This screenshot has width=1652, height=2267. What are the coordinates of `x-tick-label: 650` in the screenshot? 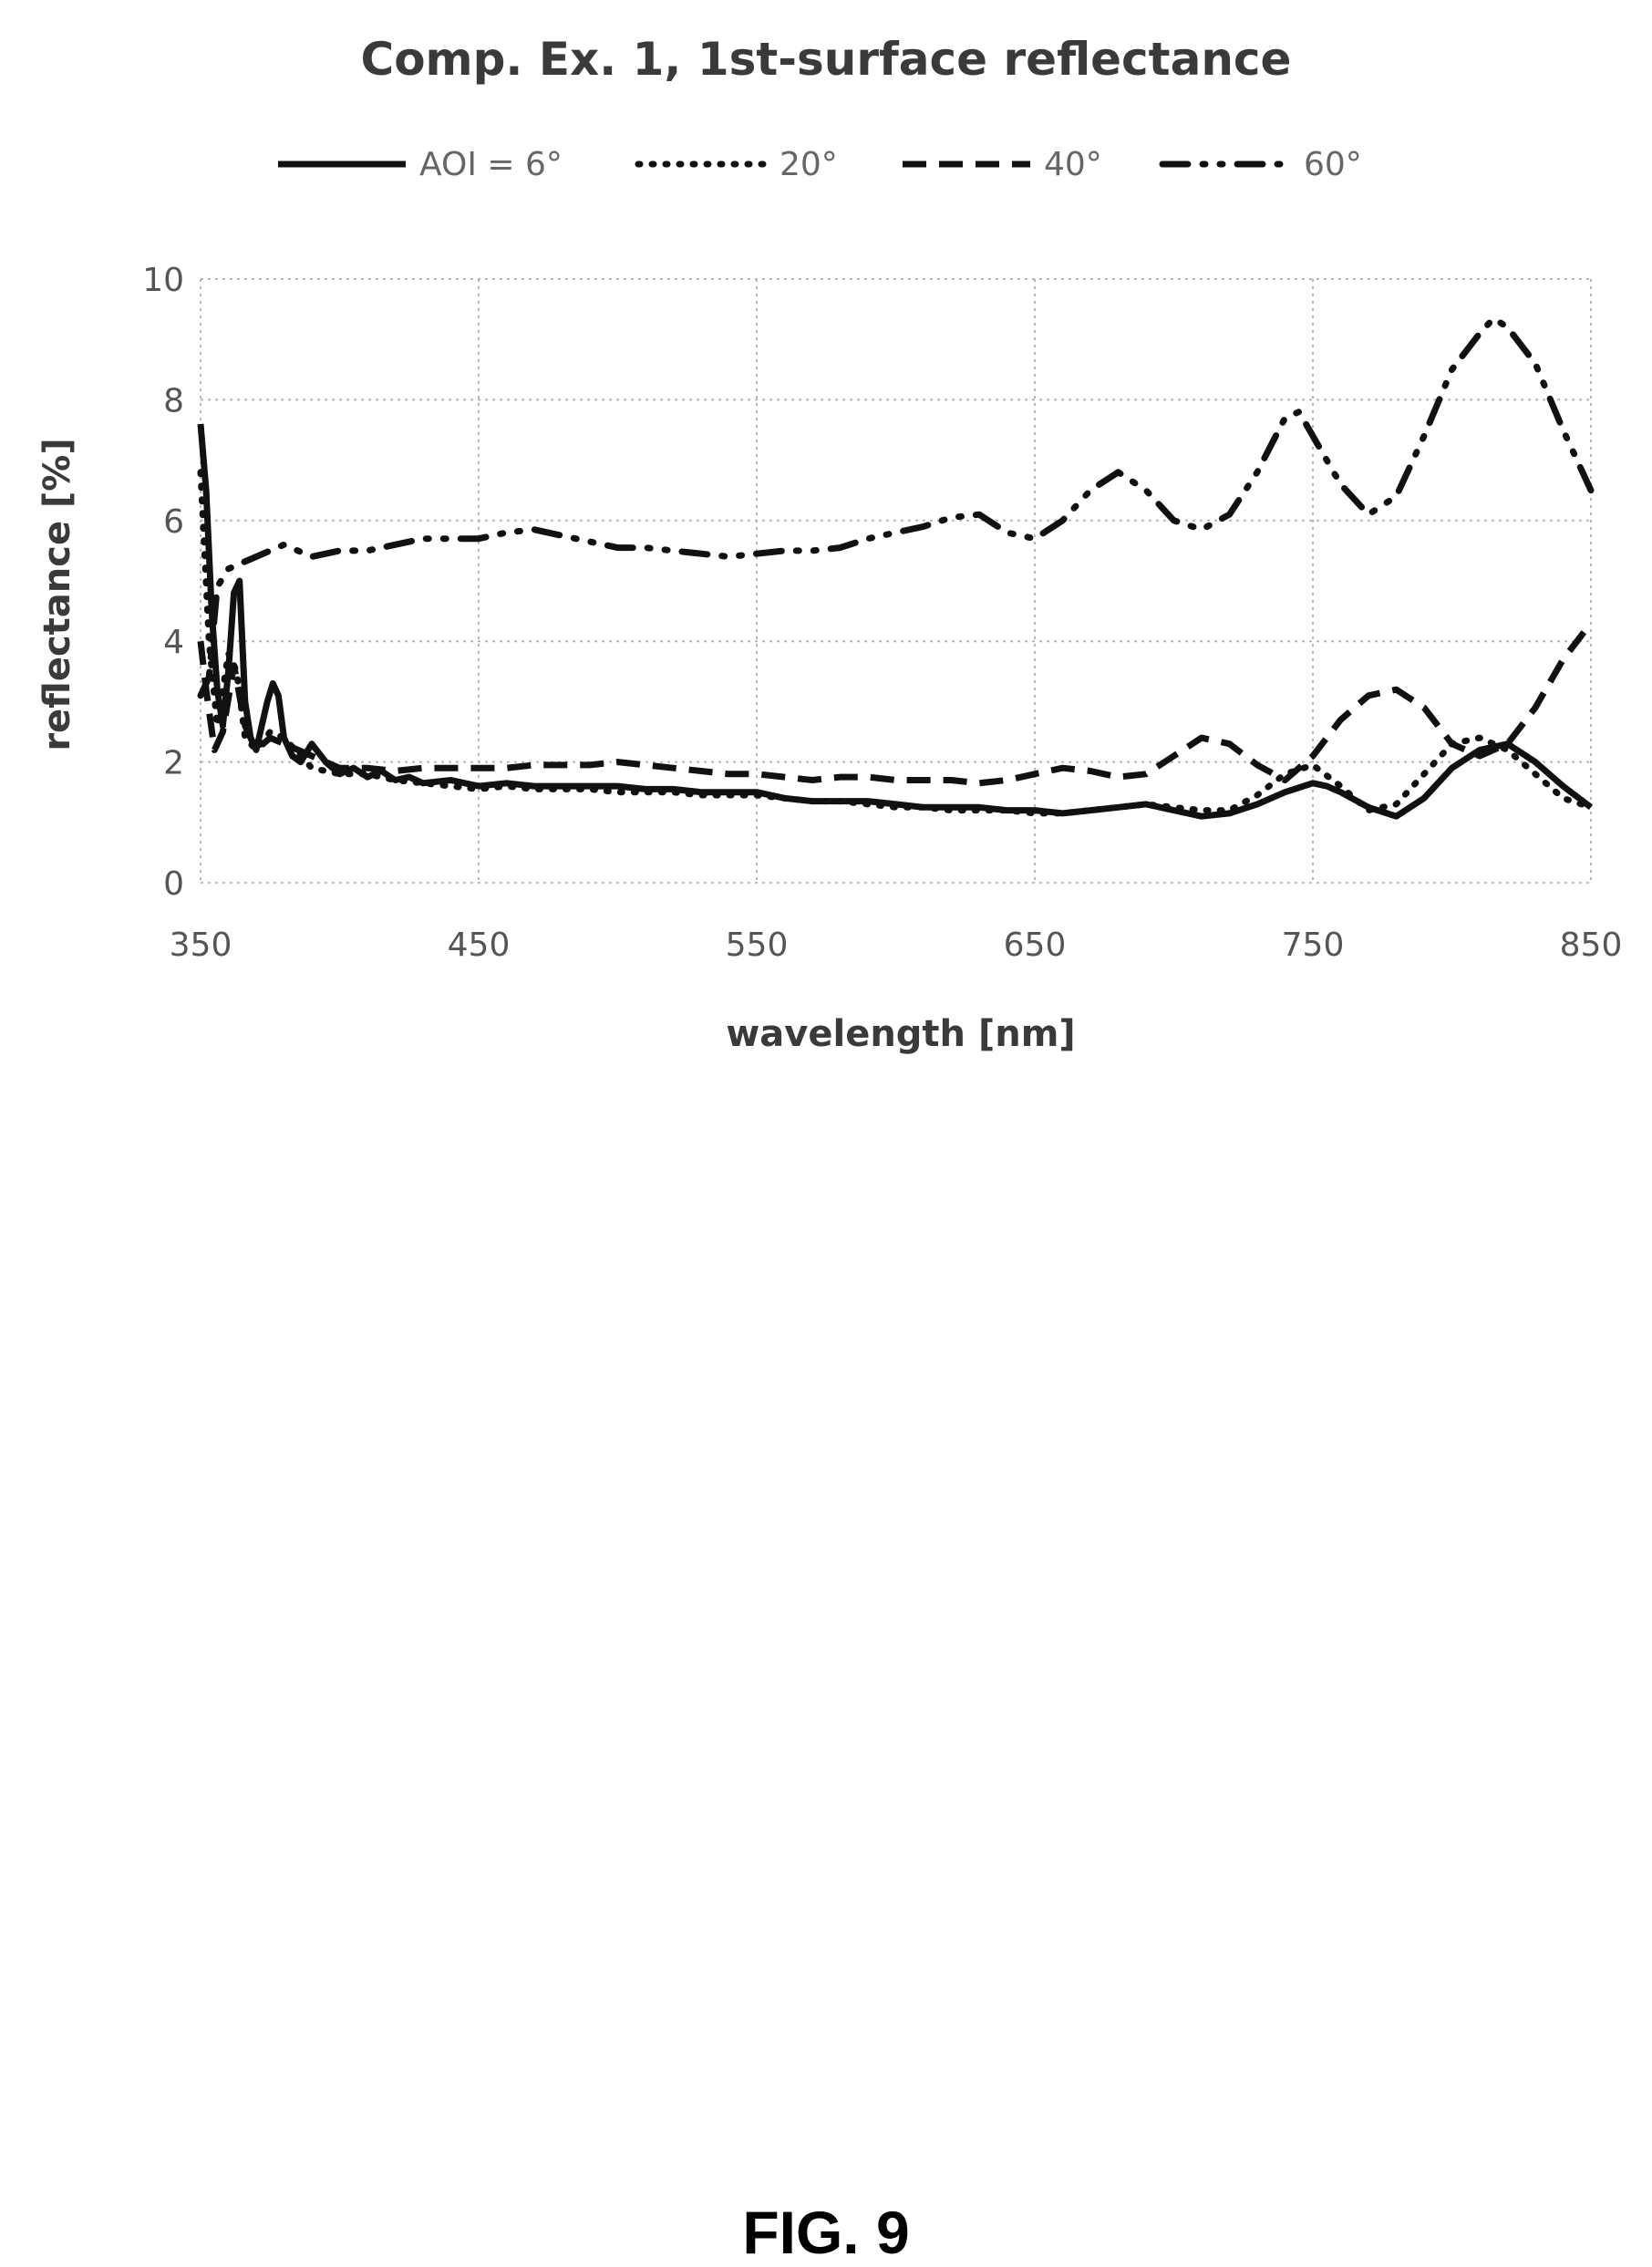 It's located at (1035, 945).